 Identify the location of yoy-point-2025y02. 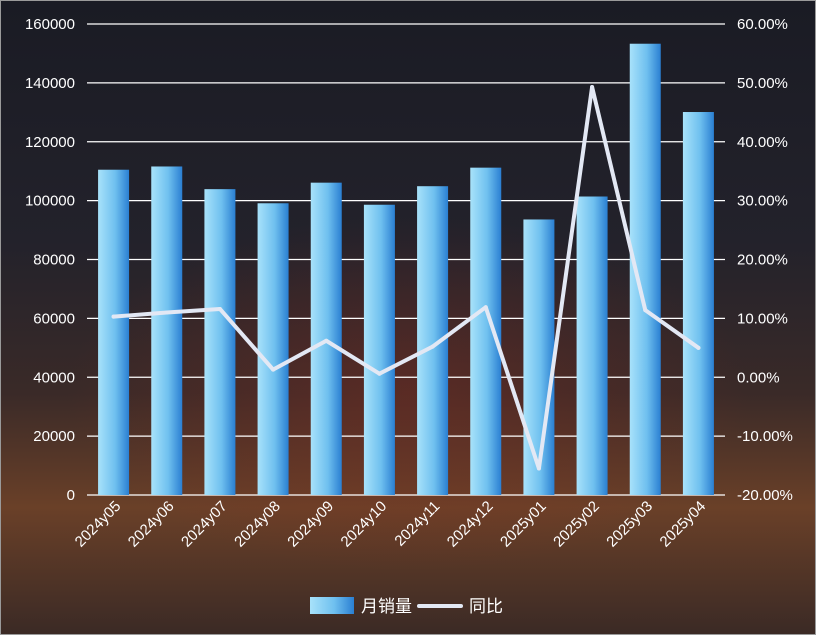
(592, 86).